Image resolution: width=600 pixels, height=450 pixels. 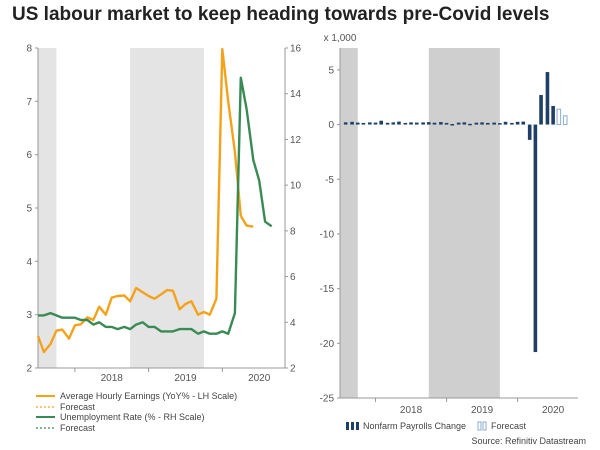 What do you see at coordinates (29, 262) in the screenshot?
I see `left-tick-label: 4` at bounding box center [29, 262].